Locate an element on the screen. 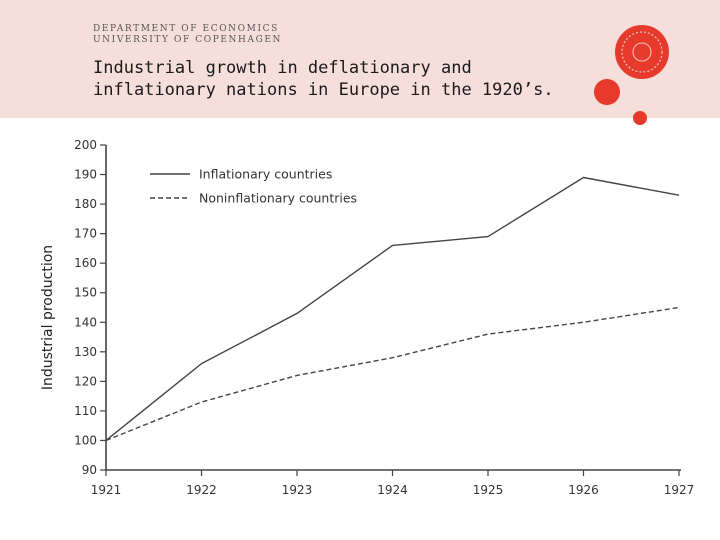  y-tick-label: 90 is located at coordinates (89, 470).